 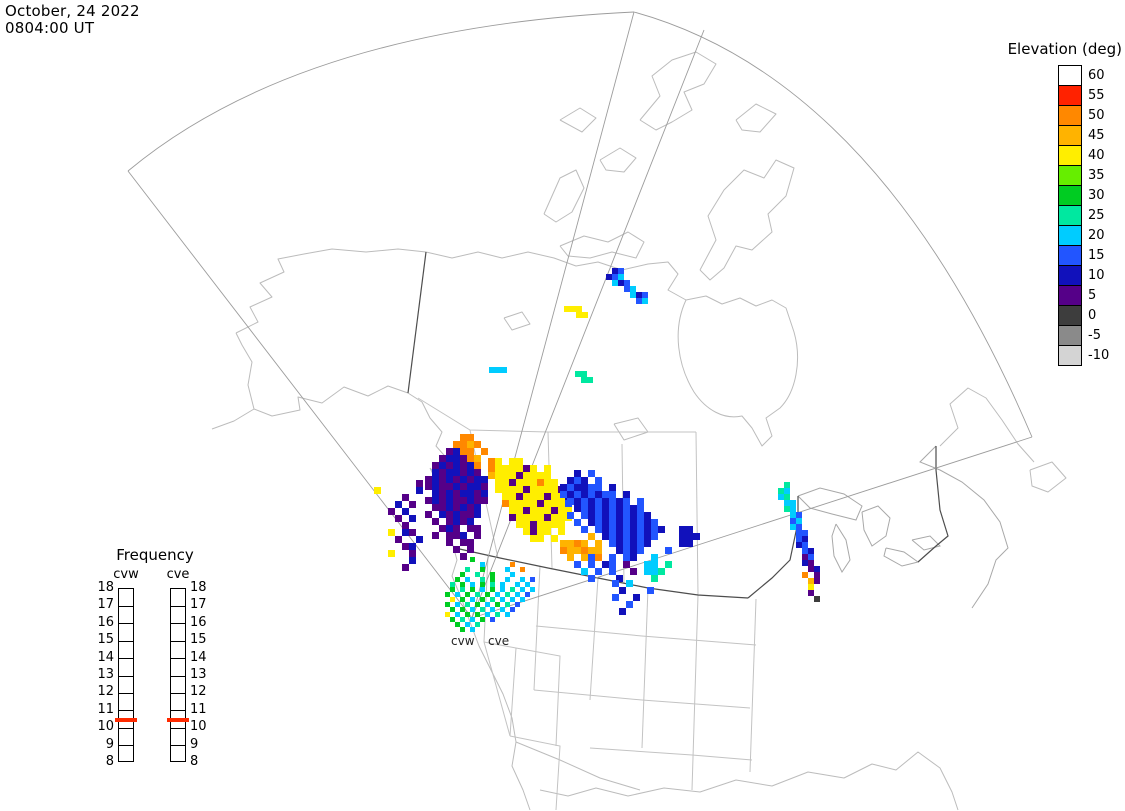 I want to click on elevation-tick-label: 50, so click(x=1096, y=115).